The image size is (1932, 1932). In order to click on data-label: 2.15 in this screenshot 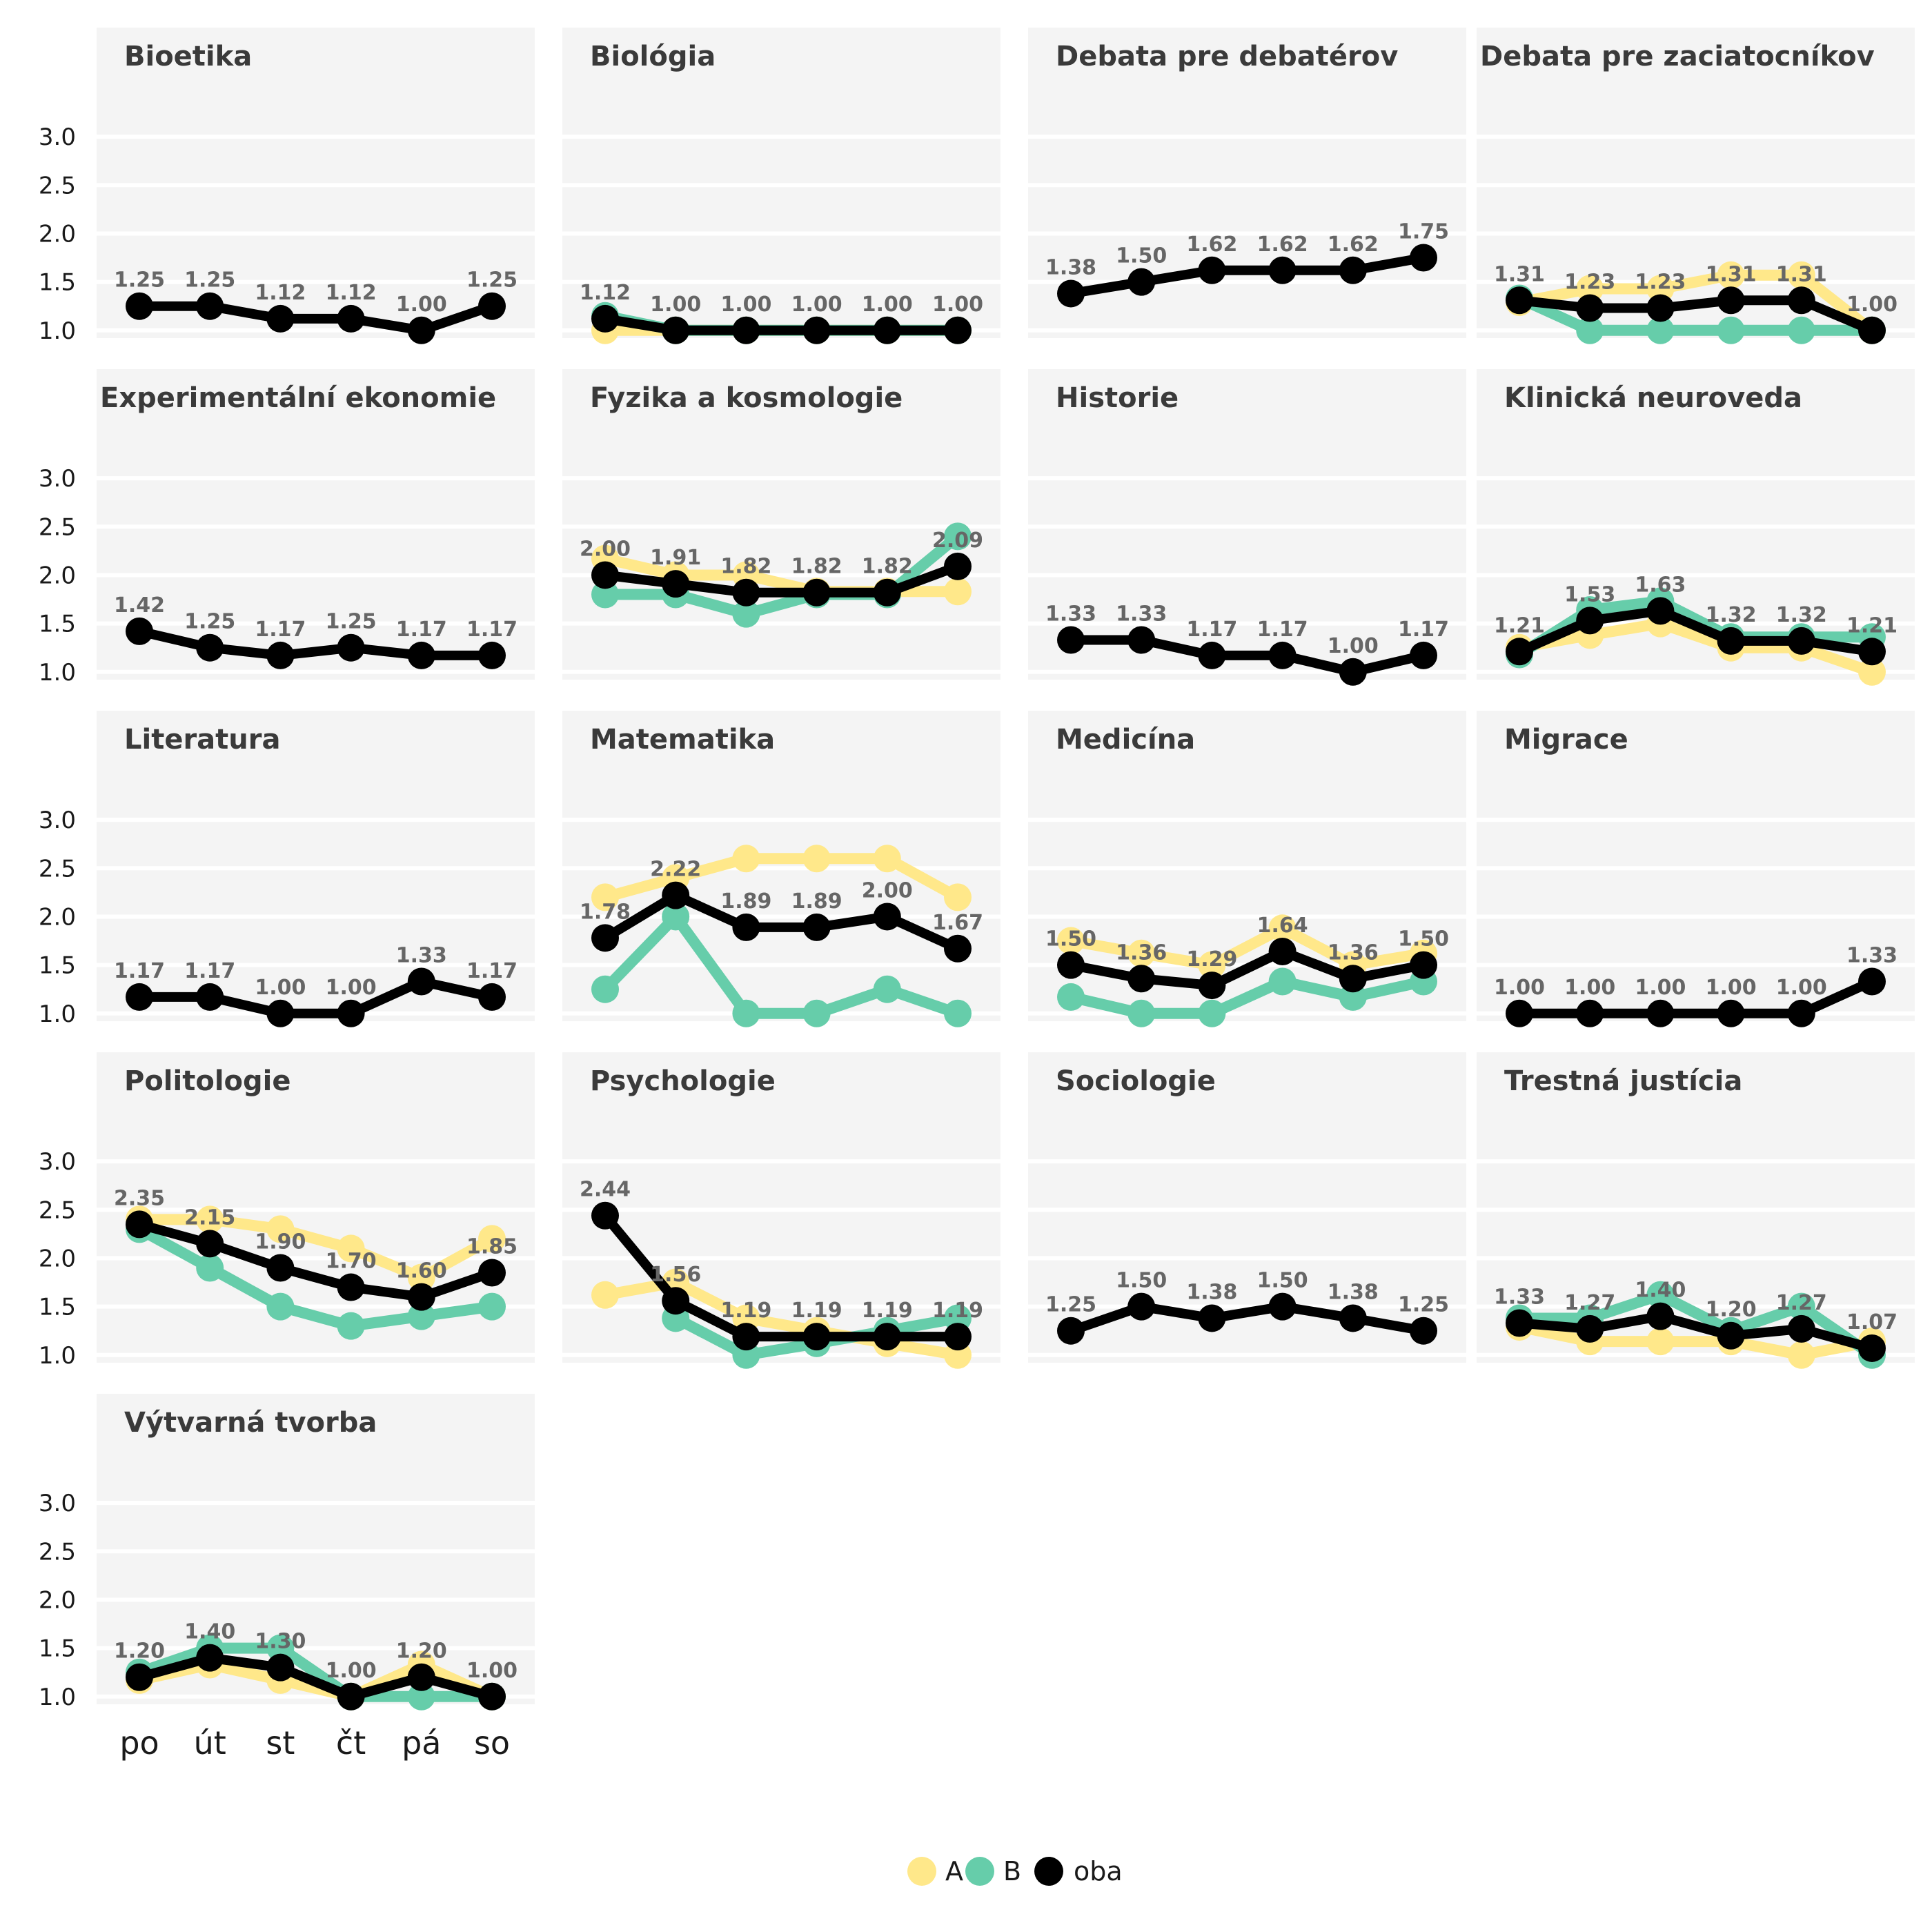, I will do `click(209, 1217)`.